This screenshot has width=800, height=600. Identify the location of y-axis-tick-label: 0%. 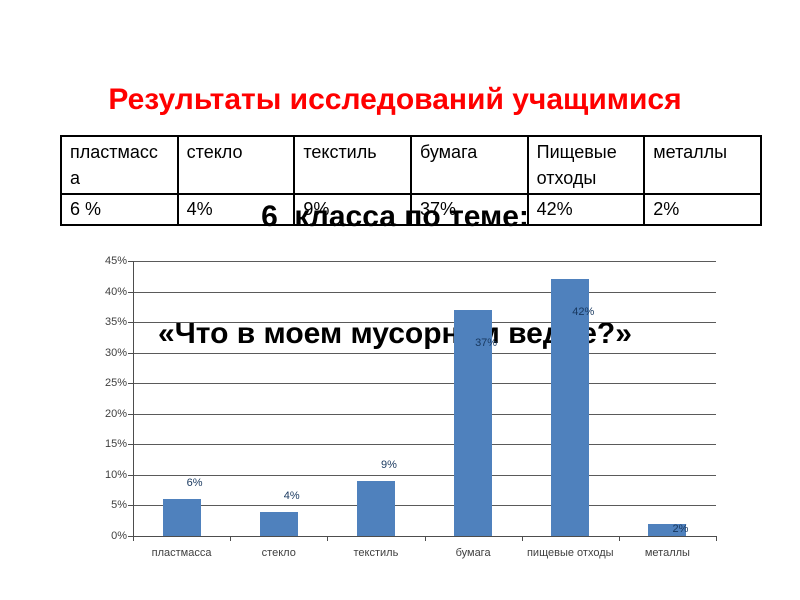
(119, 536).